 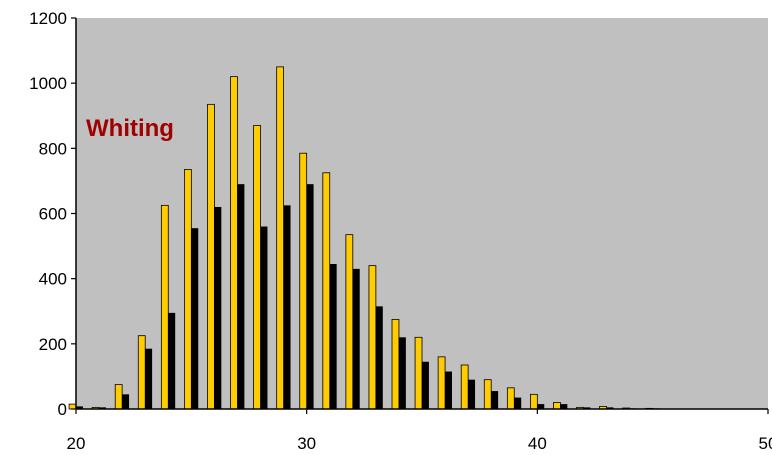 I want to click on y-tick-label: 800, so click(x=53, y=148).